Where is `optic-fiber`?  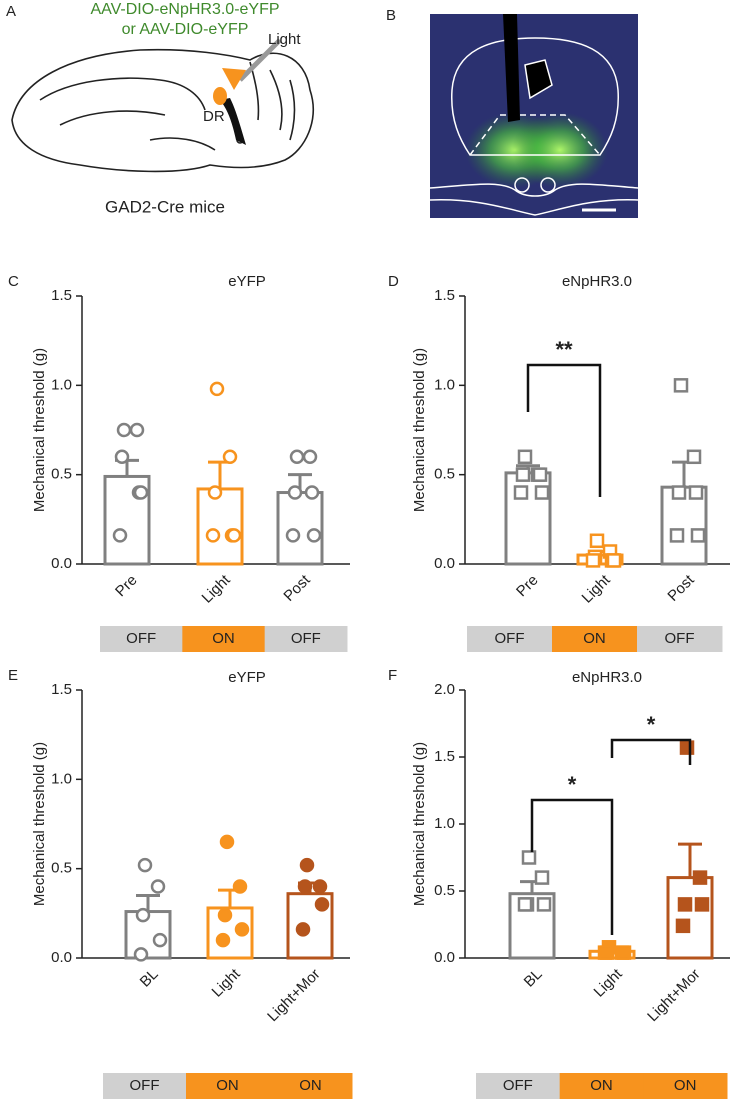
optic-fiber is located at coordinates (260, 60).